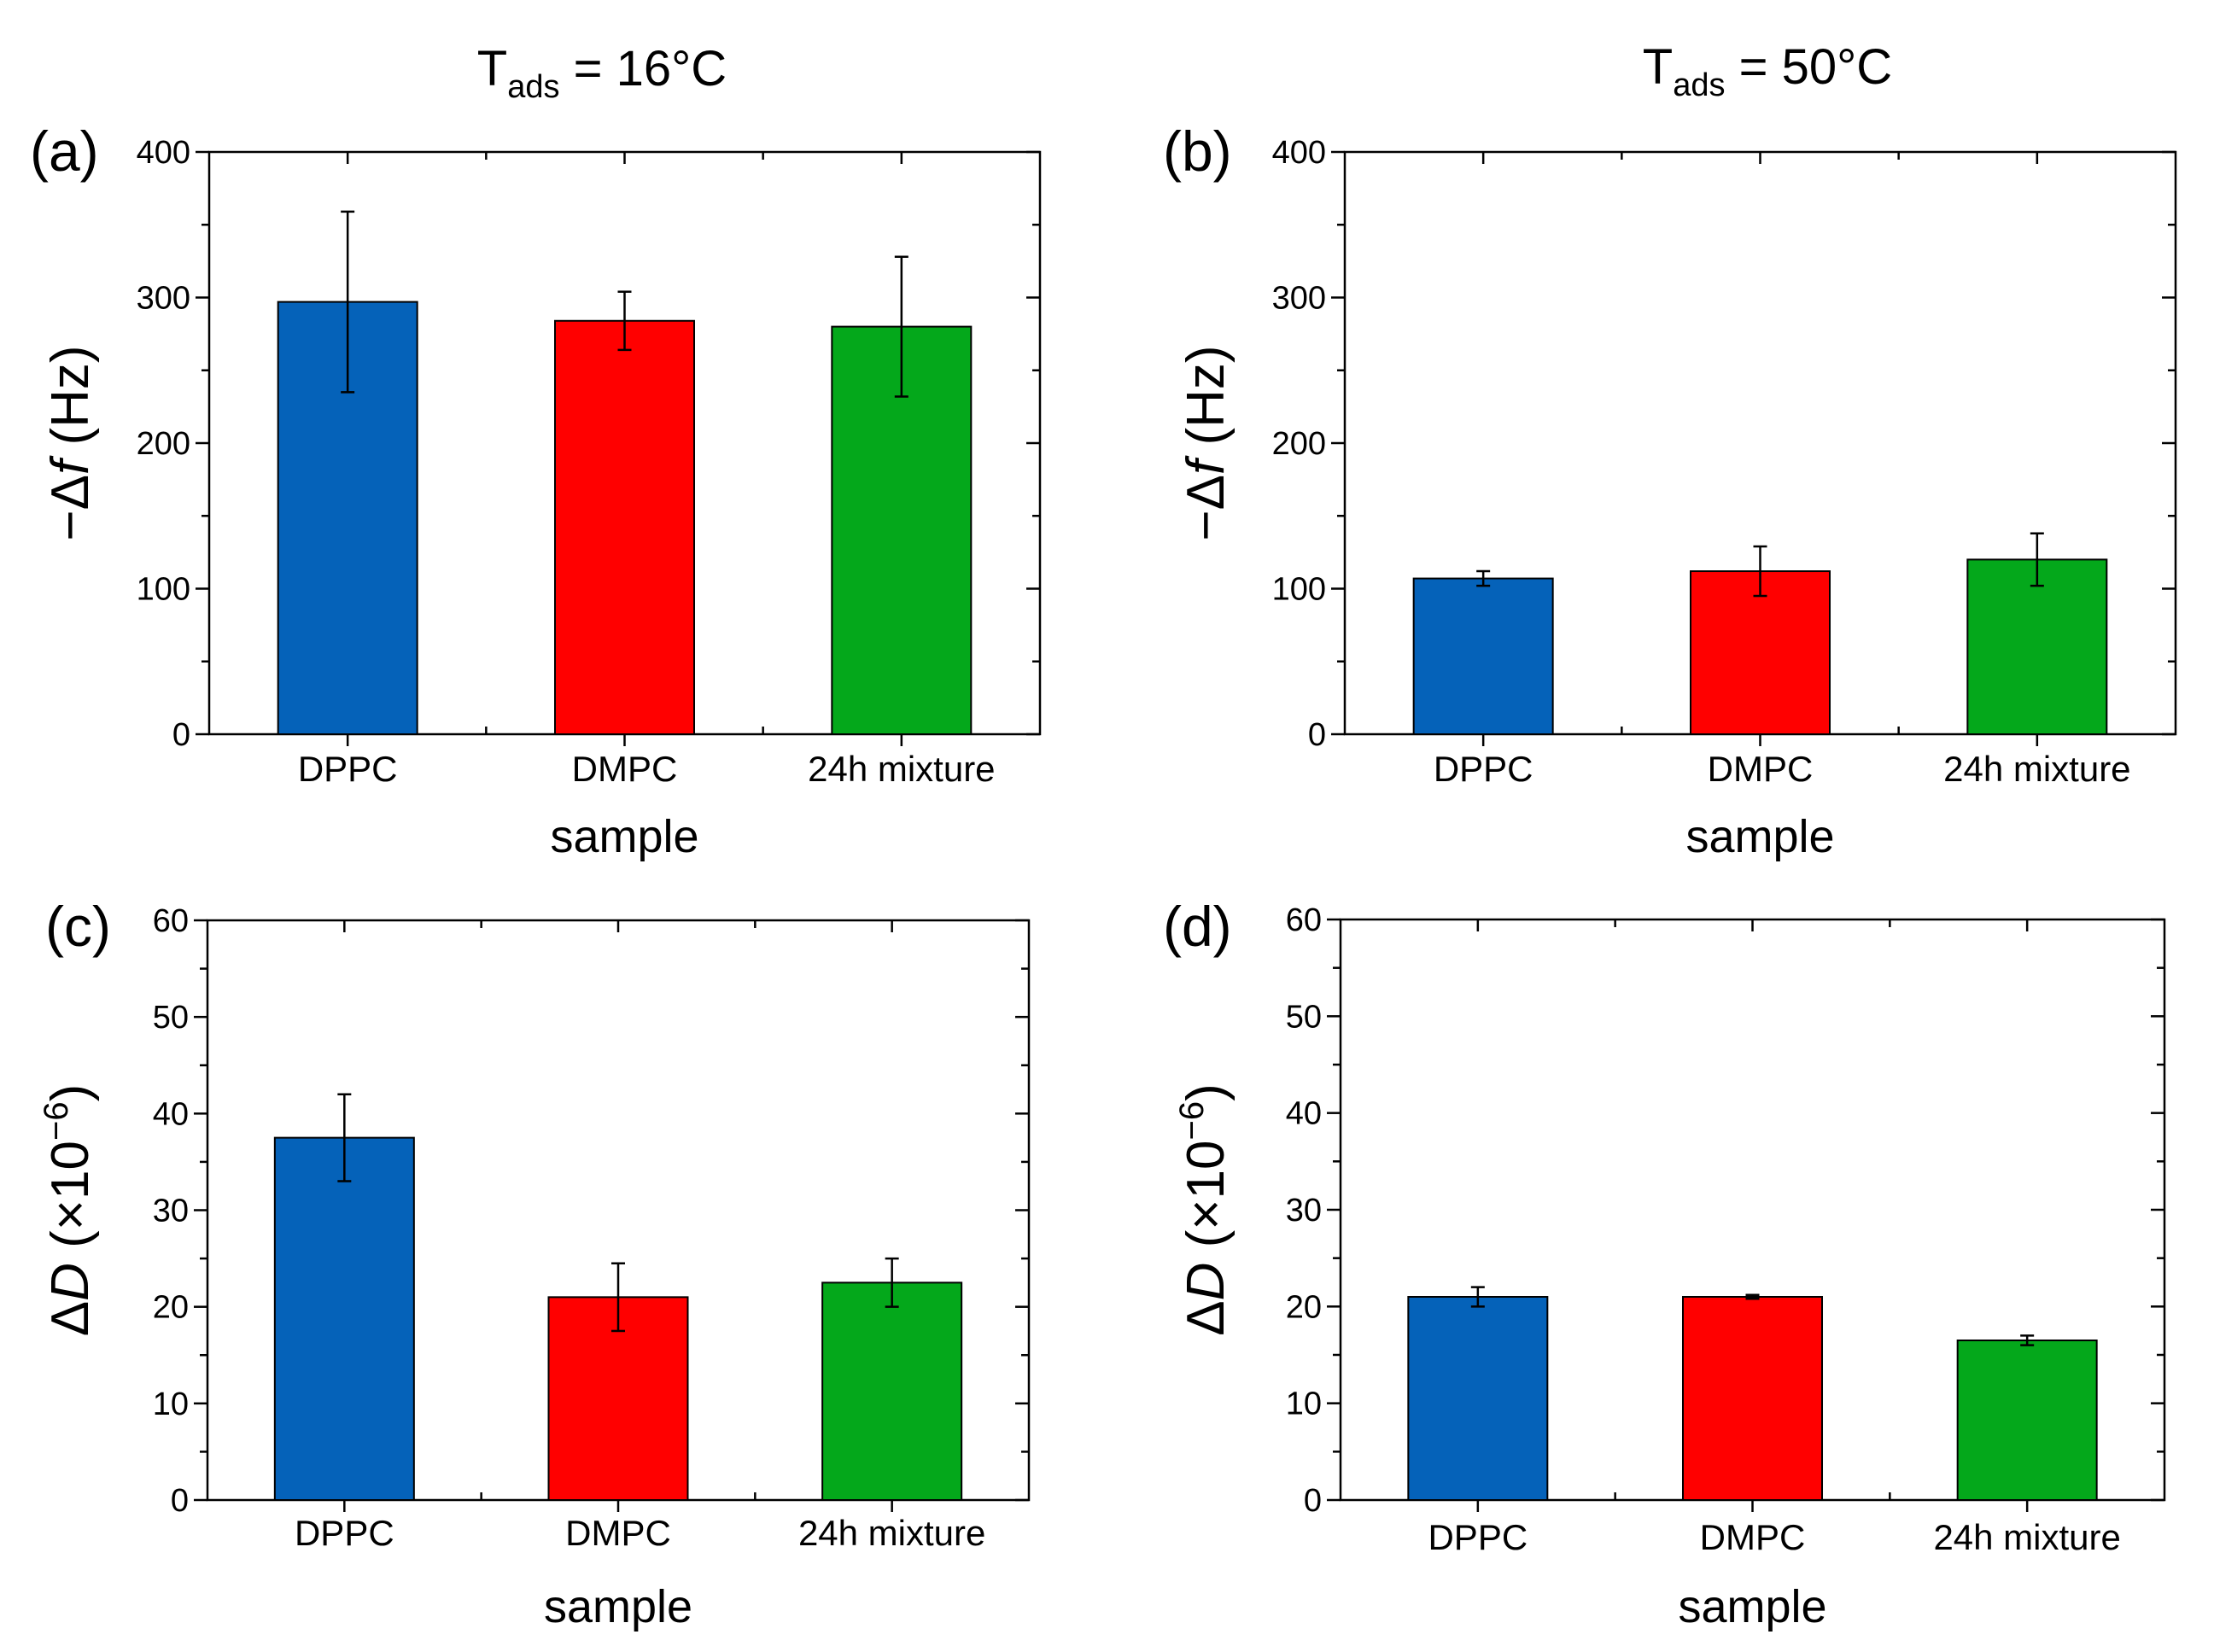 This screenshot has height=1652, width=2214. What do you see at coordinates (64, 151) in the screenshot?
I see `panel-label: (a)` at bounding box center [64, 151].